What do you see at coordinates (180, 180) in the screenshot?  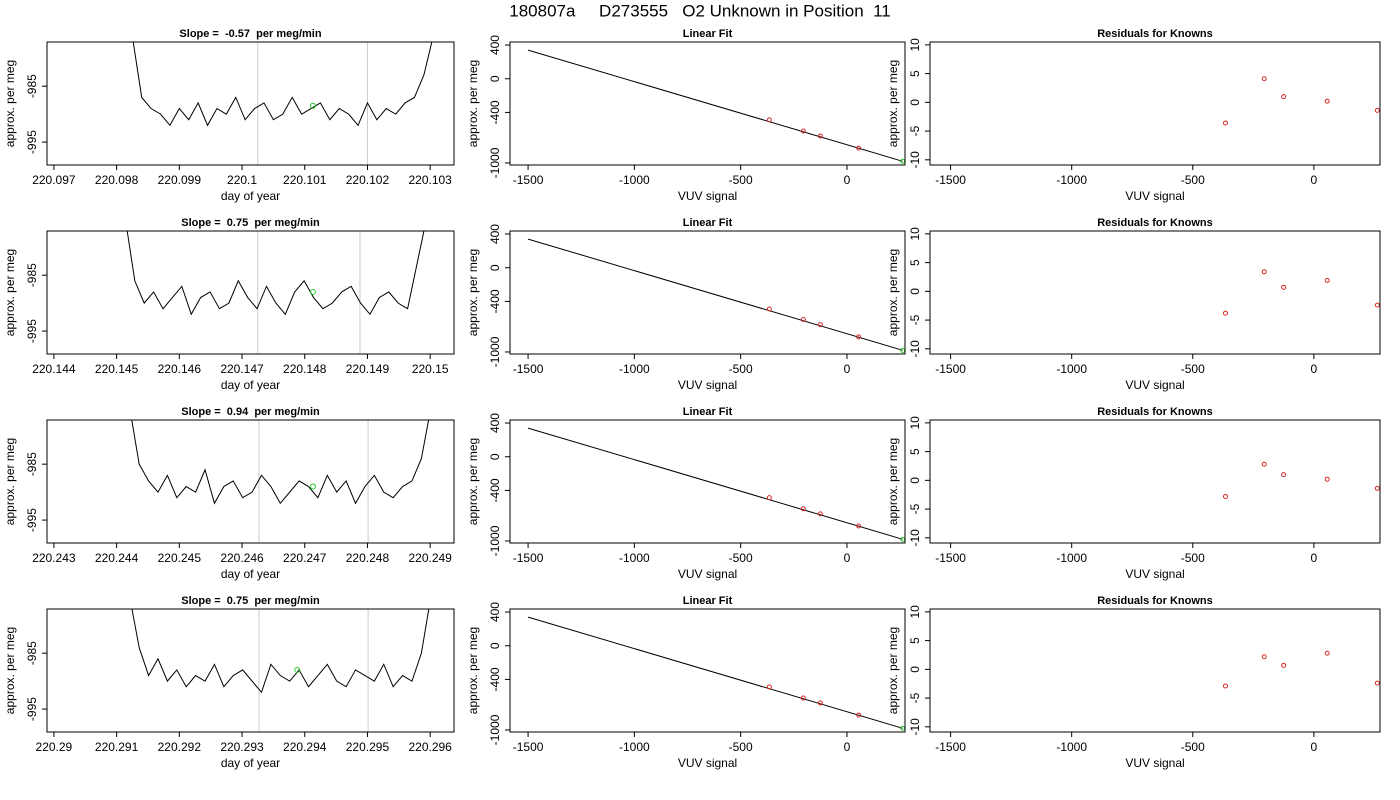 I see `x-tick-label: 220.099` at bounding box center [180, 180].